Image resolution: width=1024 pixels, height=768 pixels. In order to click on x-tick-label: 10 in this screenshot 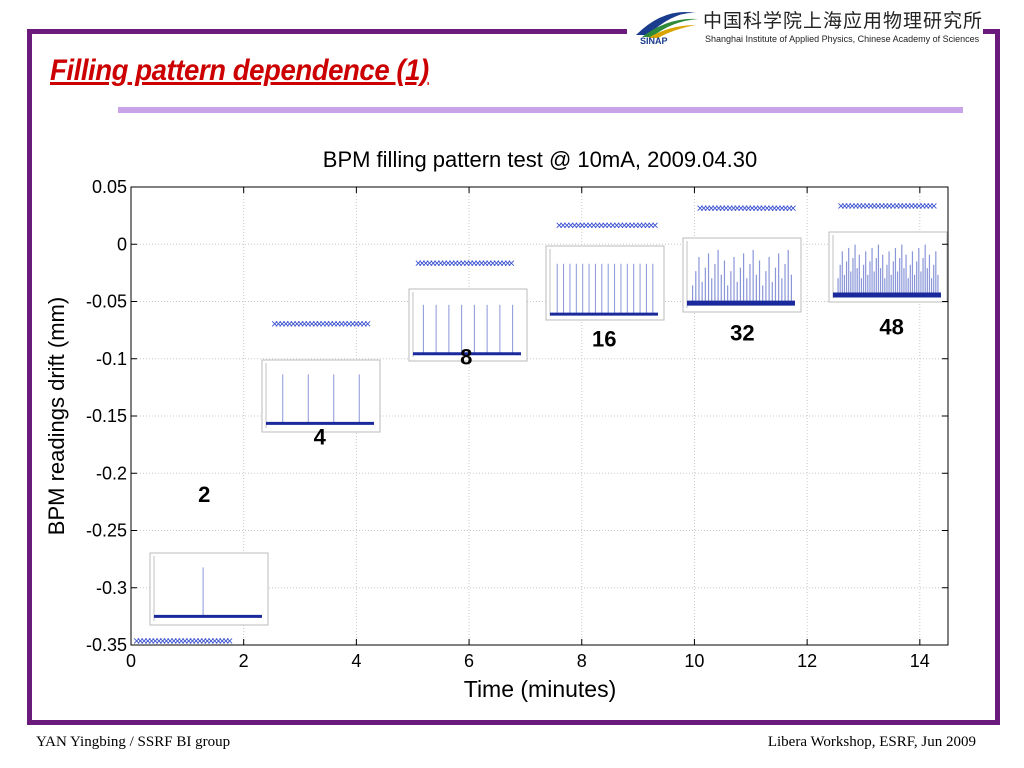, I will do `click(694, 661)`.